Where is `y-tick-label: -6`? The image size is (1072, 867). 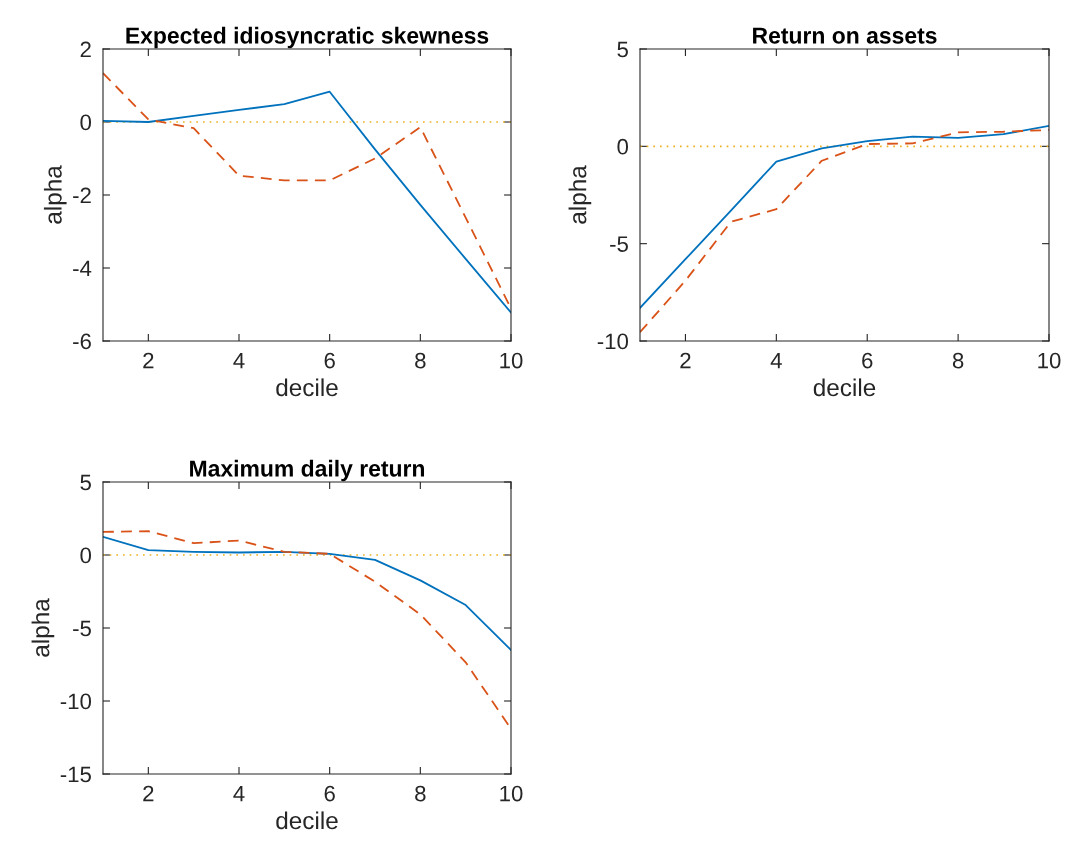 y-tick-label: -6 is located at coordinates (82, 341).